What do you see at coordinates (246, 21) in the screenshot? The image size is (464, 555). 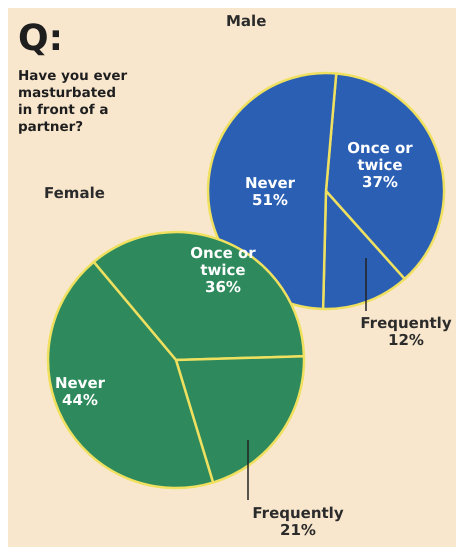 I see `chart-title: Male` at bounding box center [246, 21].